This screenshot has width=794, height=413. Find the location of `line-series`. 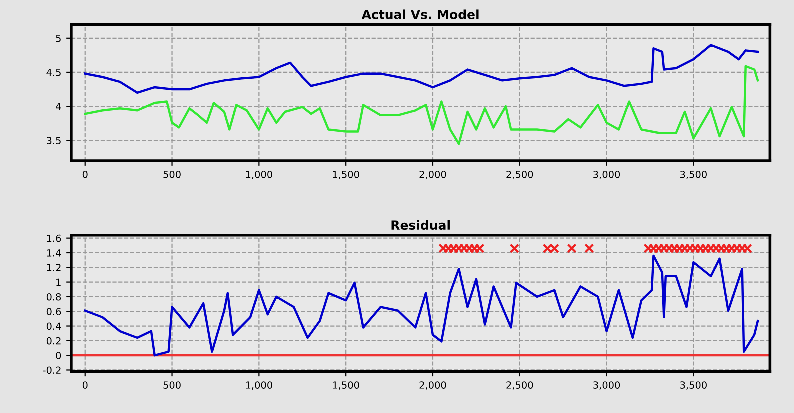

line-series is located at coordinates (422, 69).